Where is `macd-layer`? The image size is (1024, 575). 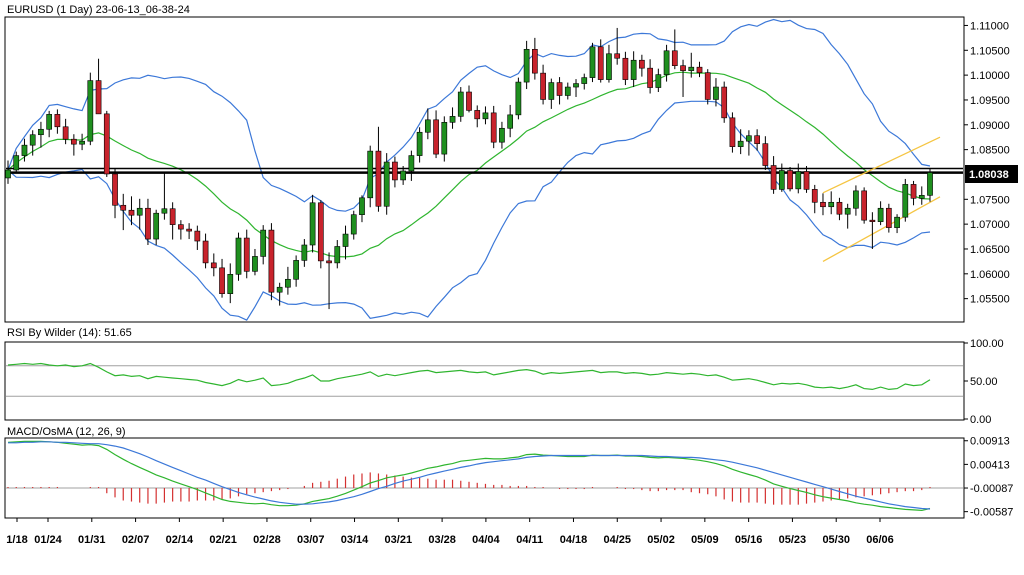
macd-layer is located at coordinates (484, 476).